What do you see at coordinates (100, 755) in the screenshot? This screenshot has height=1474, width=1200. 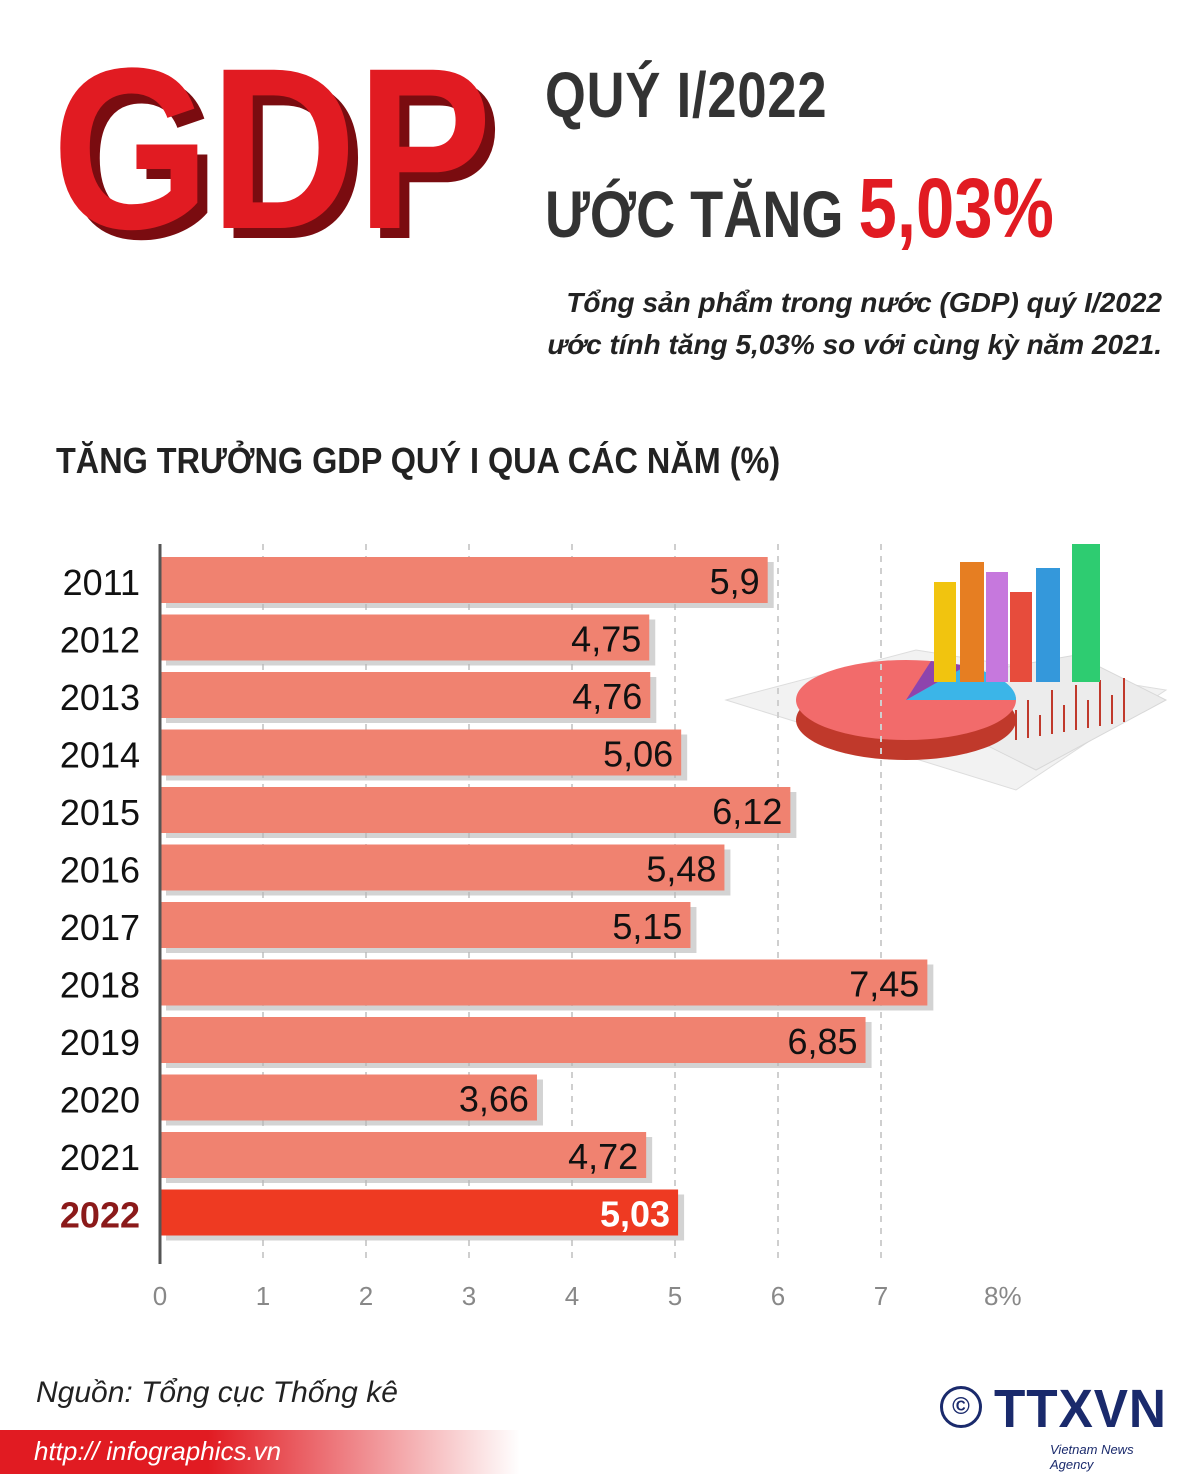 I see `category-label: 2014` at bounding box center [100, 755].